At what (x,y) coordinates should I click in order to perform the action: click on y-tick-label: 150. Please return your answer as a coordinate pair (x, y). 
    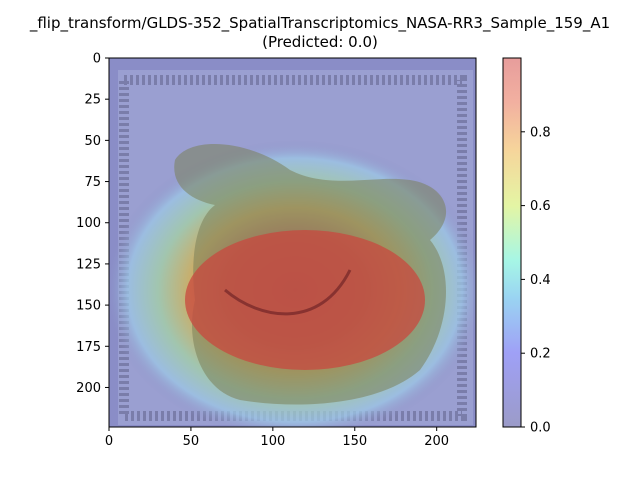
    Looking at the image, I should click on (88, 306).